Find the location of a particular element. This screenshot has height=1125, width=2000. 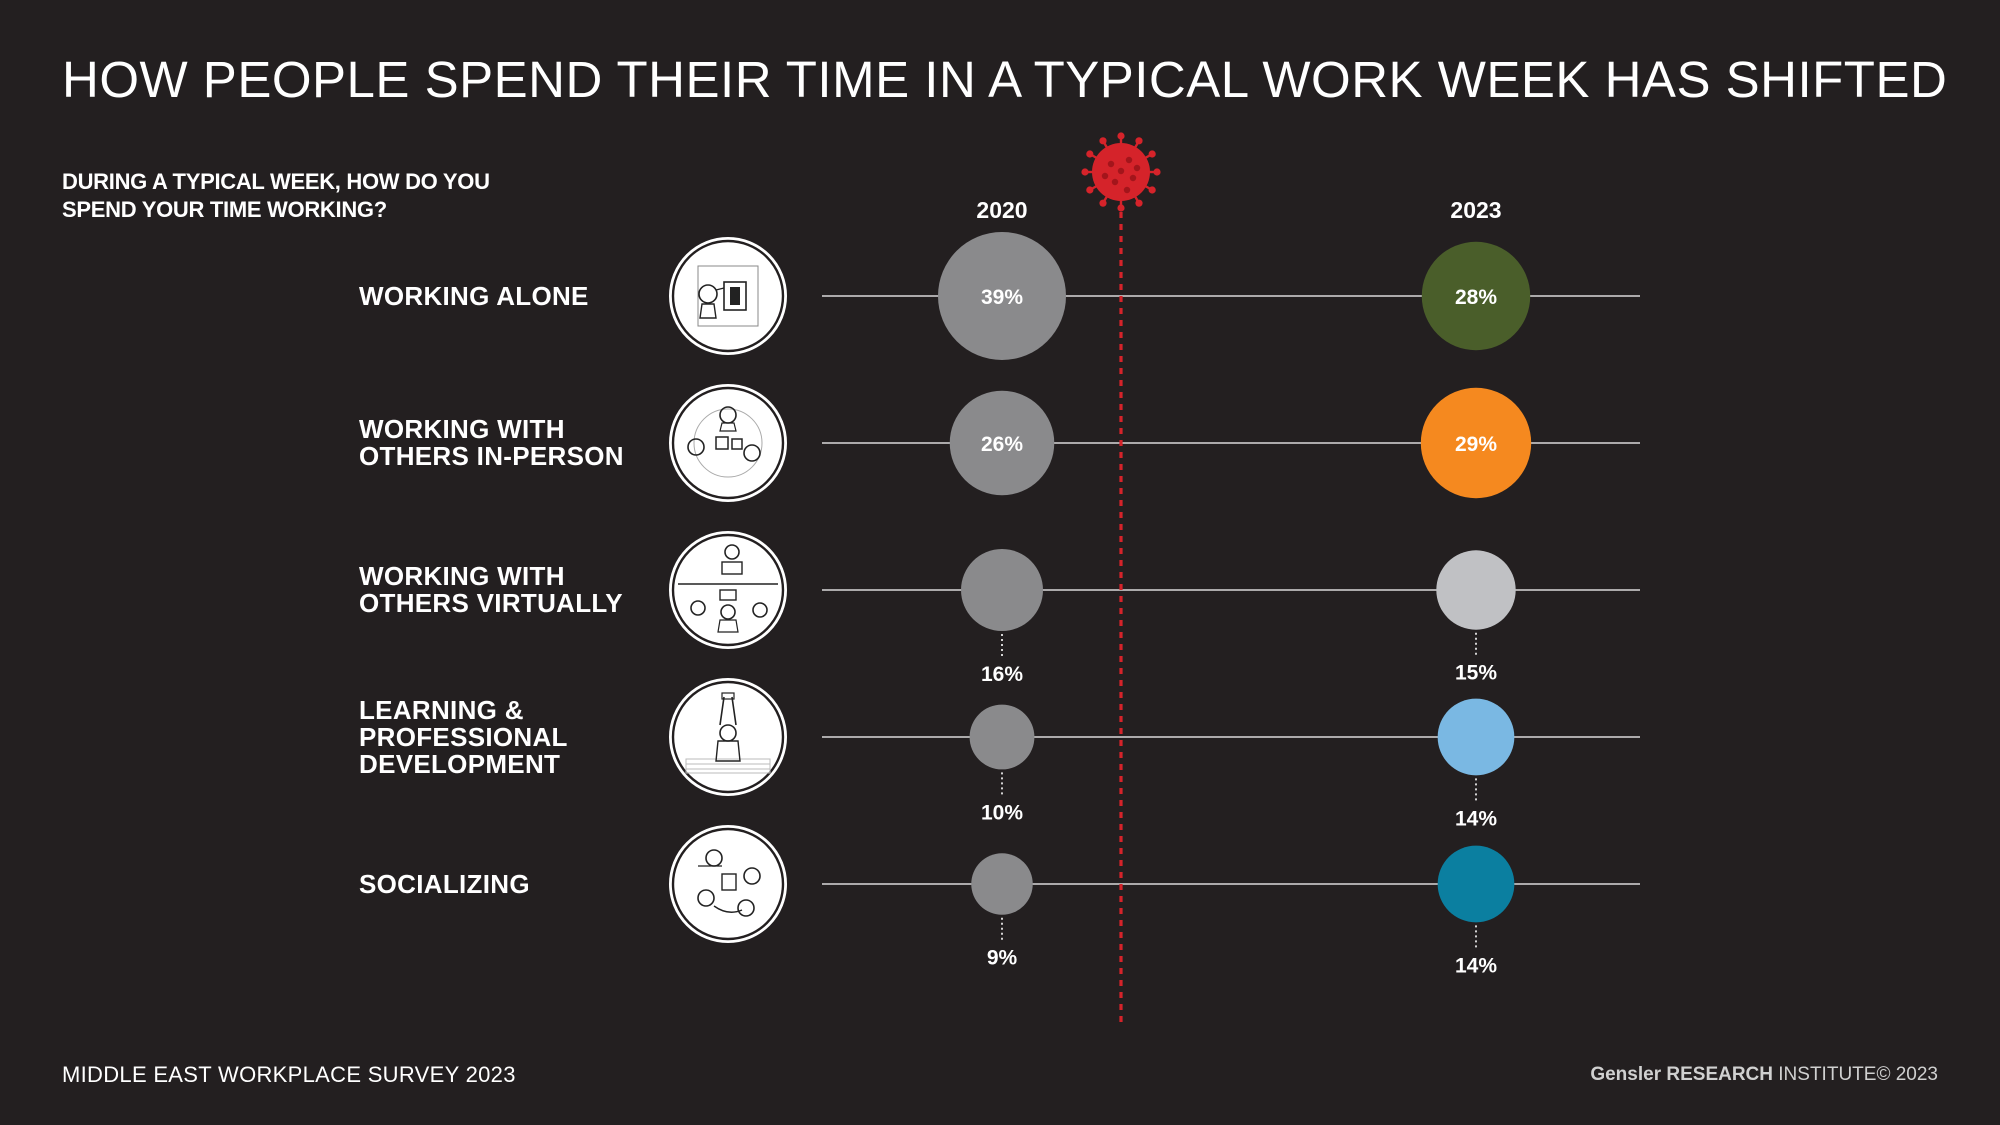

covid-divider is located at coordinates (1121, 577).